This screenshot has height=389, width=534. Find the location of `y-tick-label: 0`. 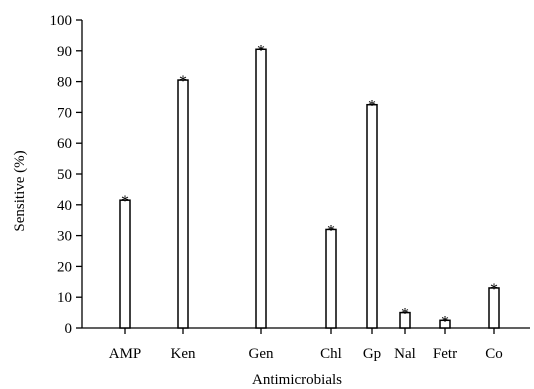

y-tick-label: 0 is located at coordinates (69, 329).